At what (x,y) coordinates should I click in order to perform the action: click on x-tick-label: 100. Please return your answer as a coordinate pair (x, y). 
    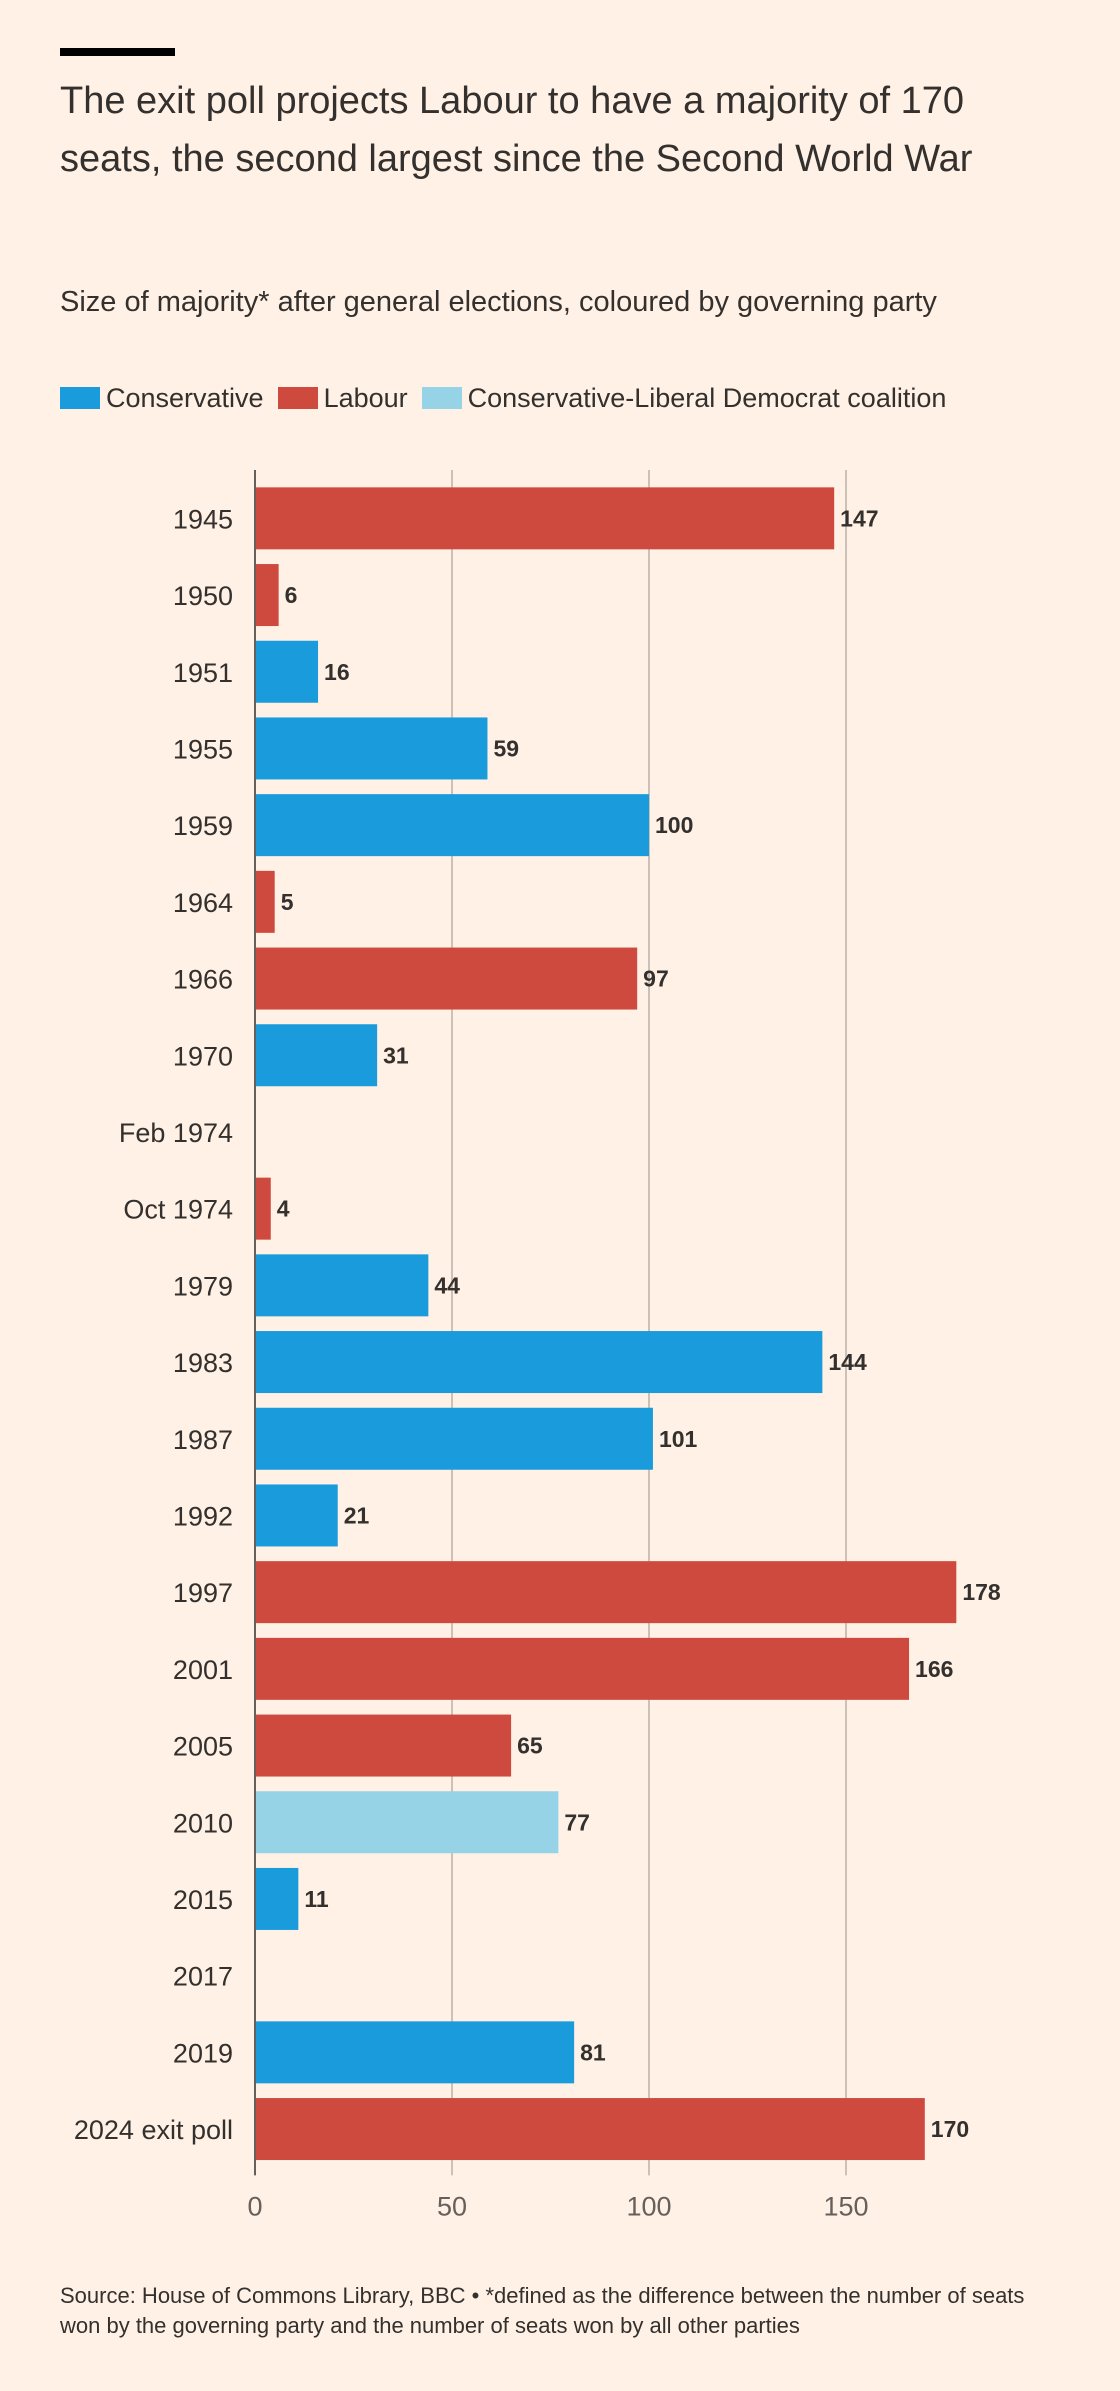
    Looking at the image, I should click on (648, 2206).